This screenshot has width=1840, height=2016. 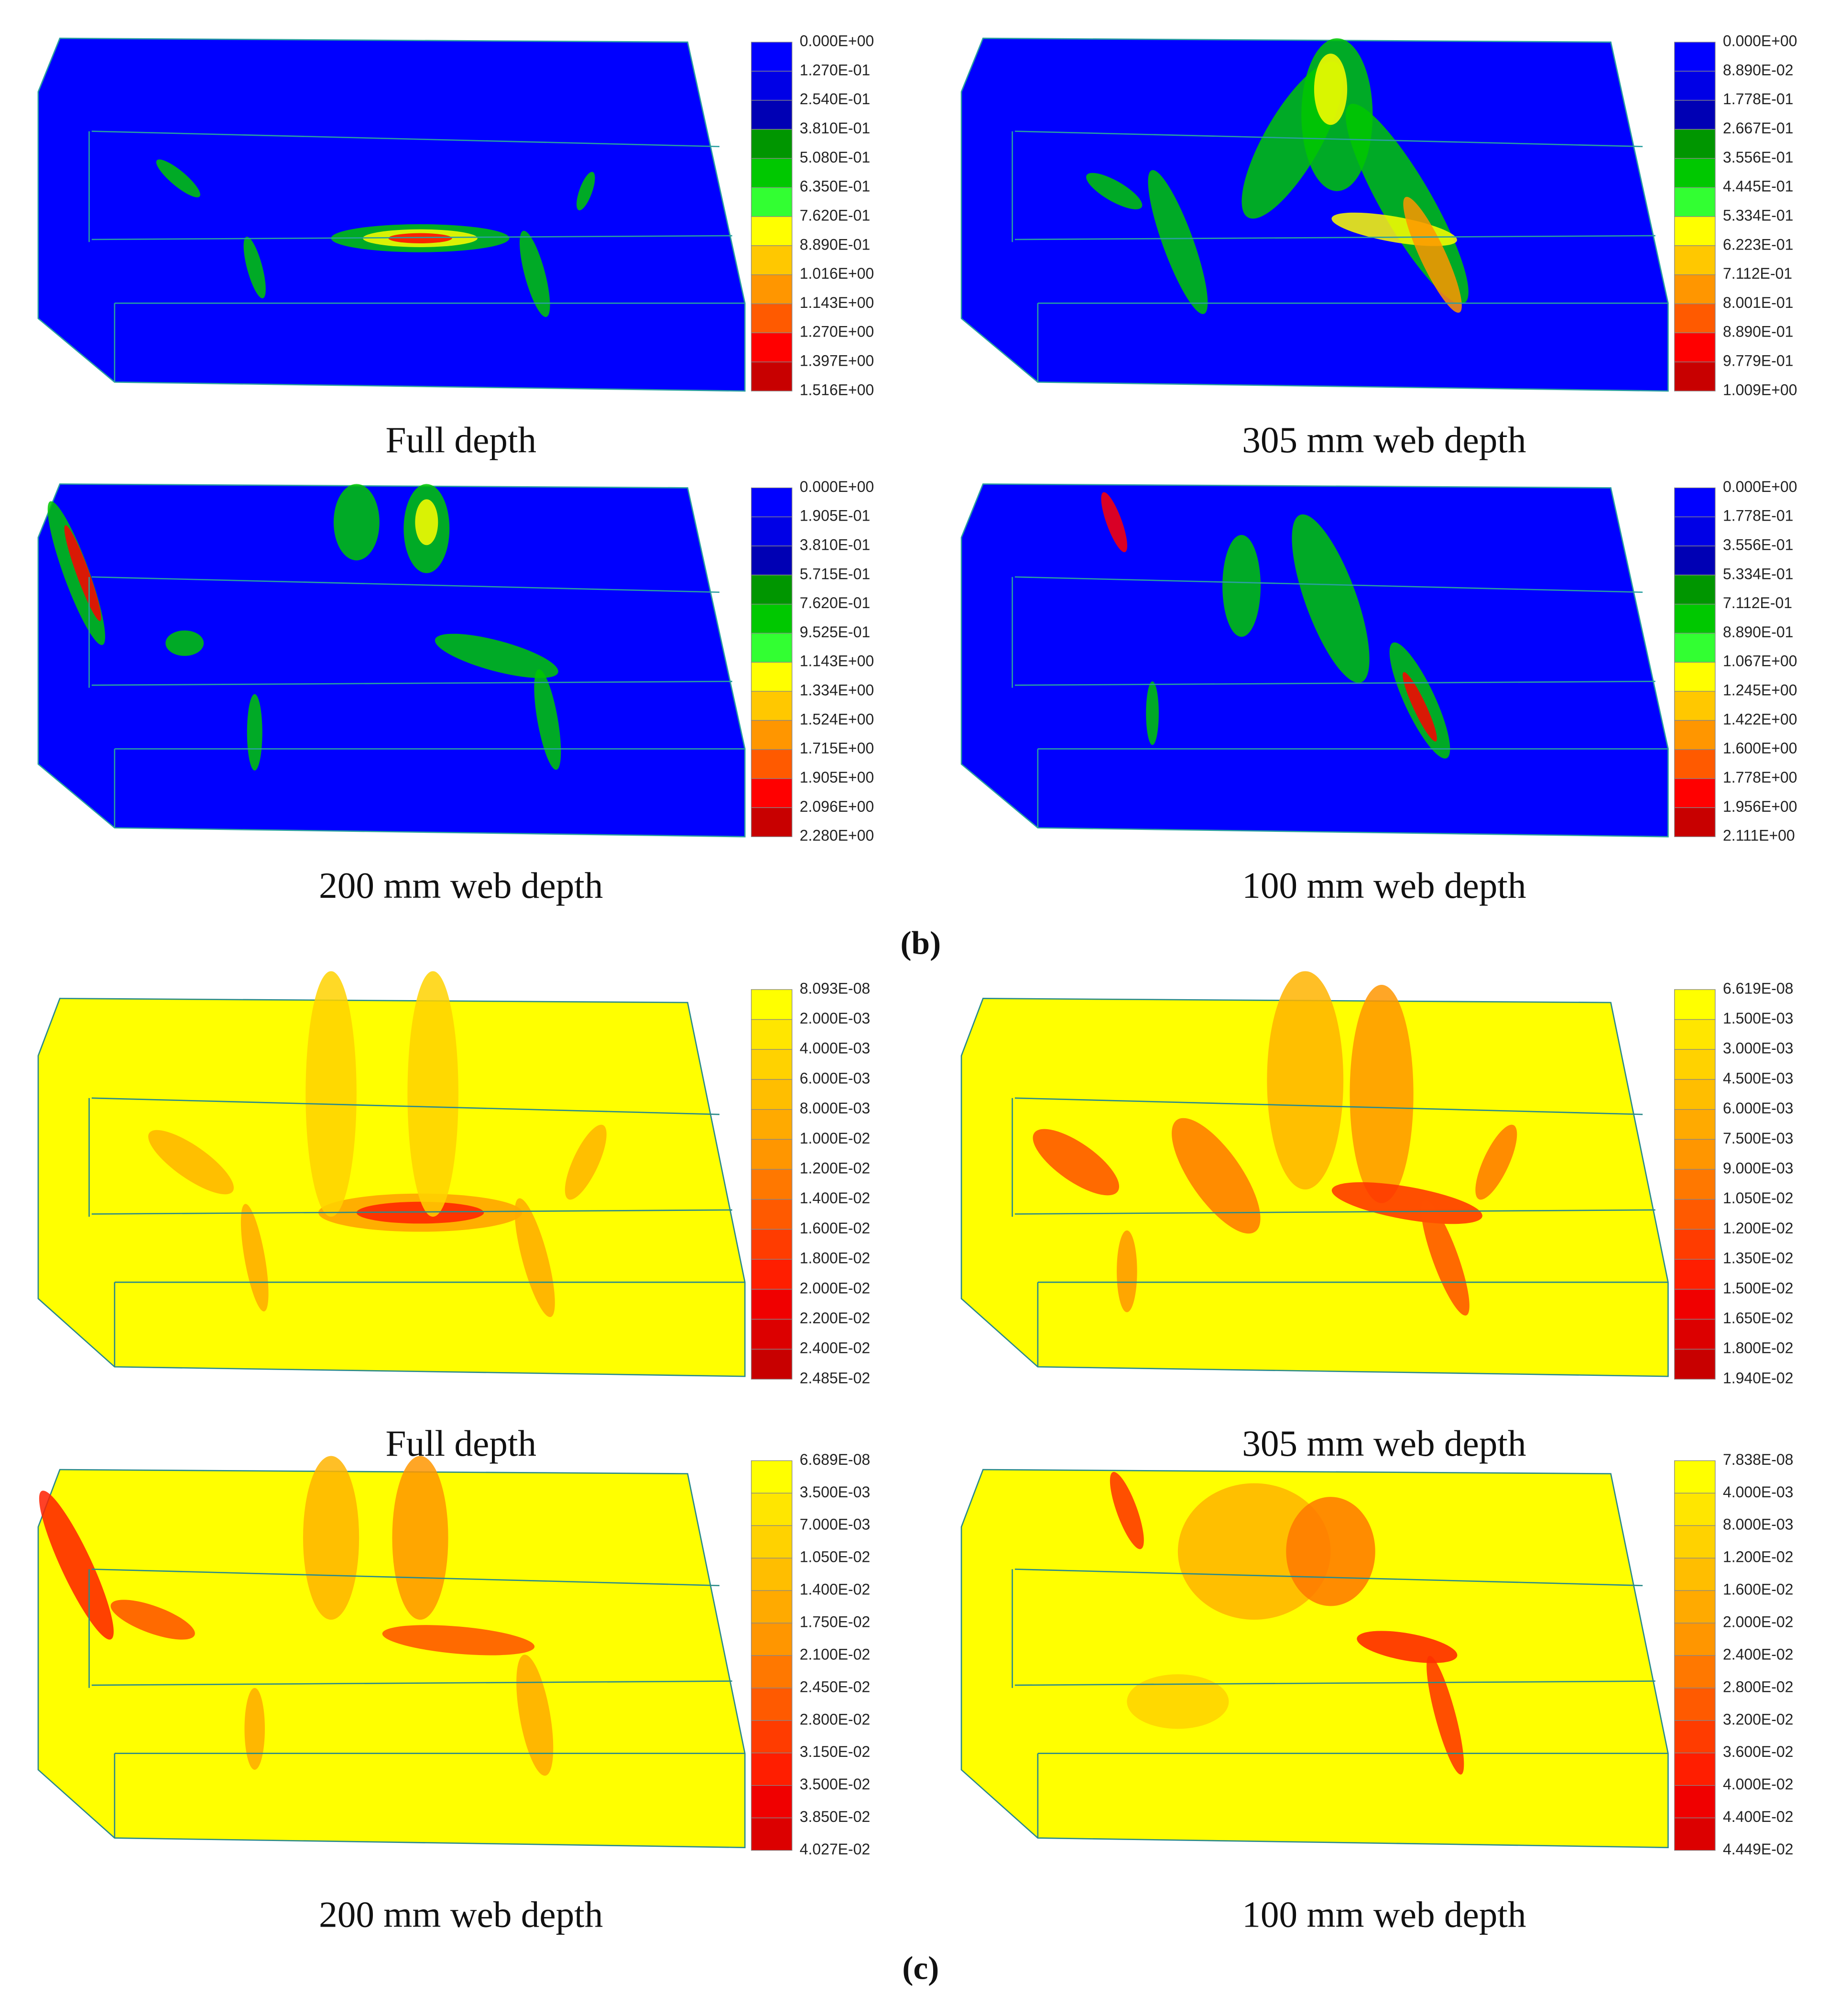 What do you see at coordinates (1758, 273) in the screenshot?
I see `legend-label: 7.112E-01` at bounding box center [1758, 273].